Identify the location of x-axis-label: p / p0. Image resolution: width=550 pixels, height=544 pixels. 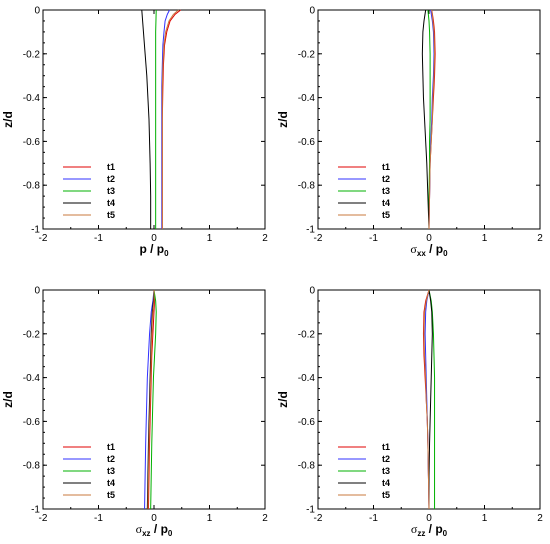
(154, 250).